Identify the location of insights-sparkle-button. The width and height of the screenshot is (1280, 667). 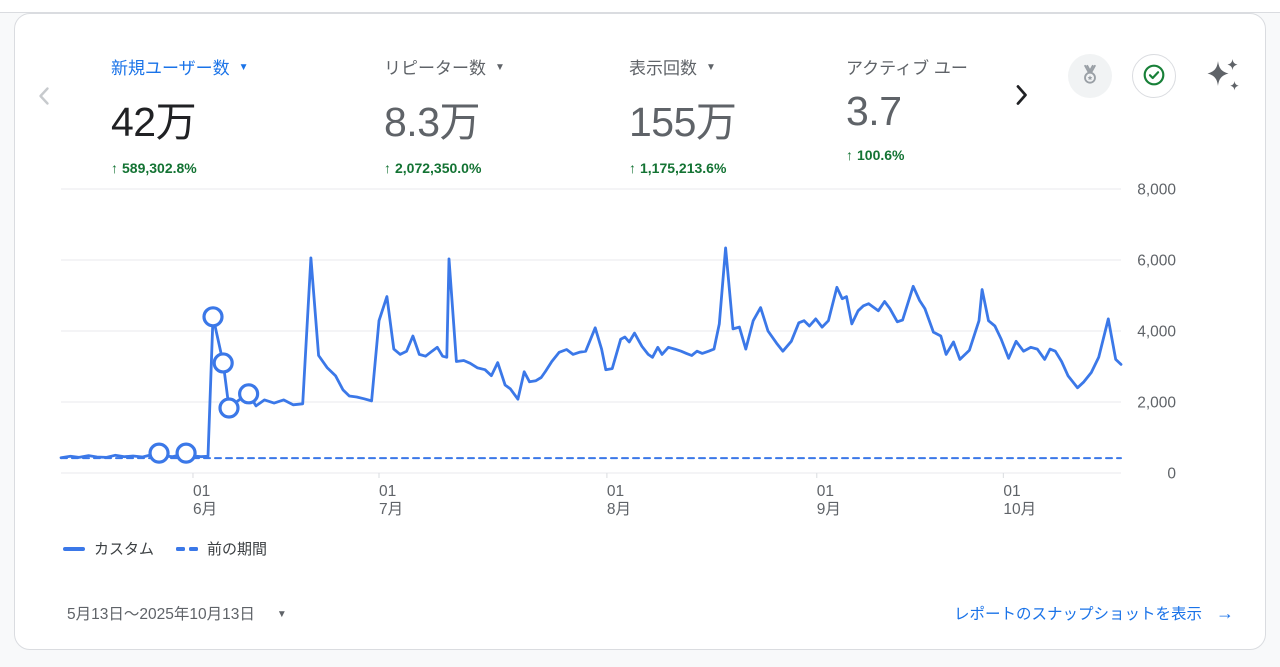
(1223, 78).